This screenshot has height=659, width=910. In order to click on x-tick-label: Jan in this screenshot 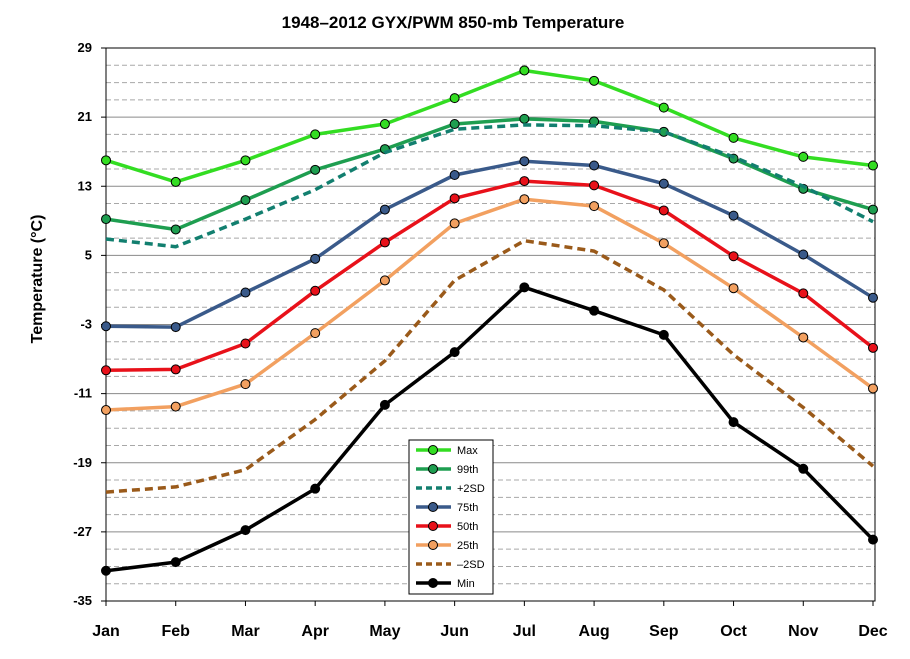, I will do `click(106, 631)`.